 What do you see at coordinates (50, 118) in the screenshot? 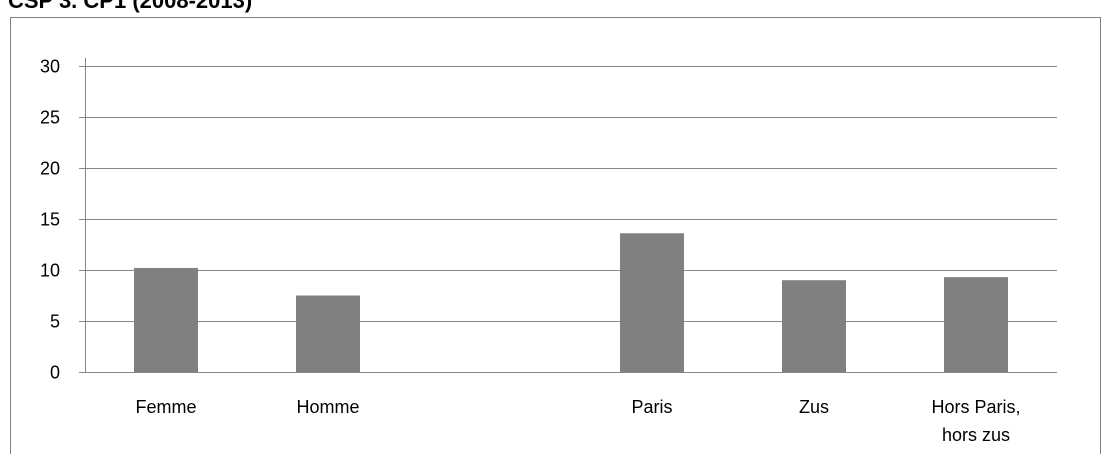
I see `y-tick-label: 25` at bounding box center [50, 118].